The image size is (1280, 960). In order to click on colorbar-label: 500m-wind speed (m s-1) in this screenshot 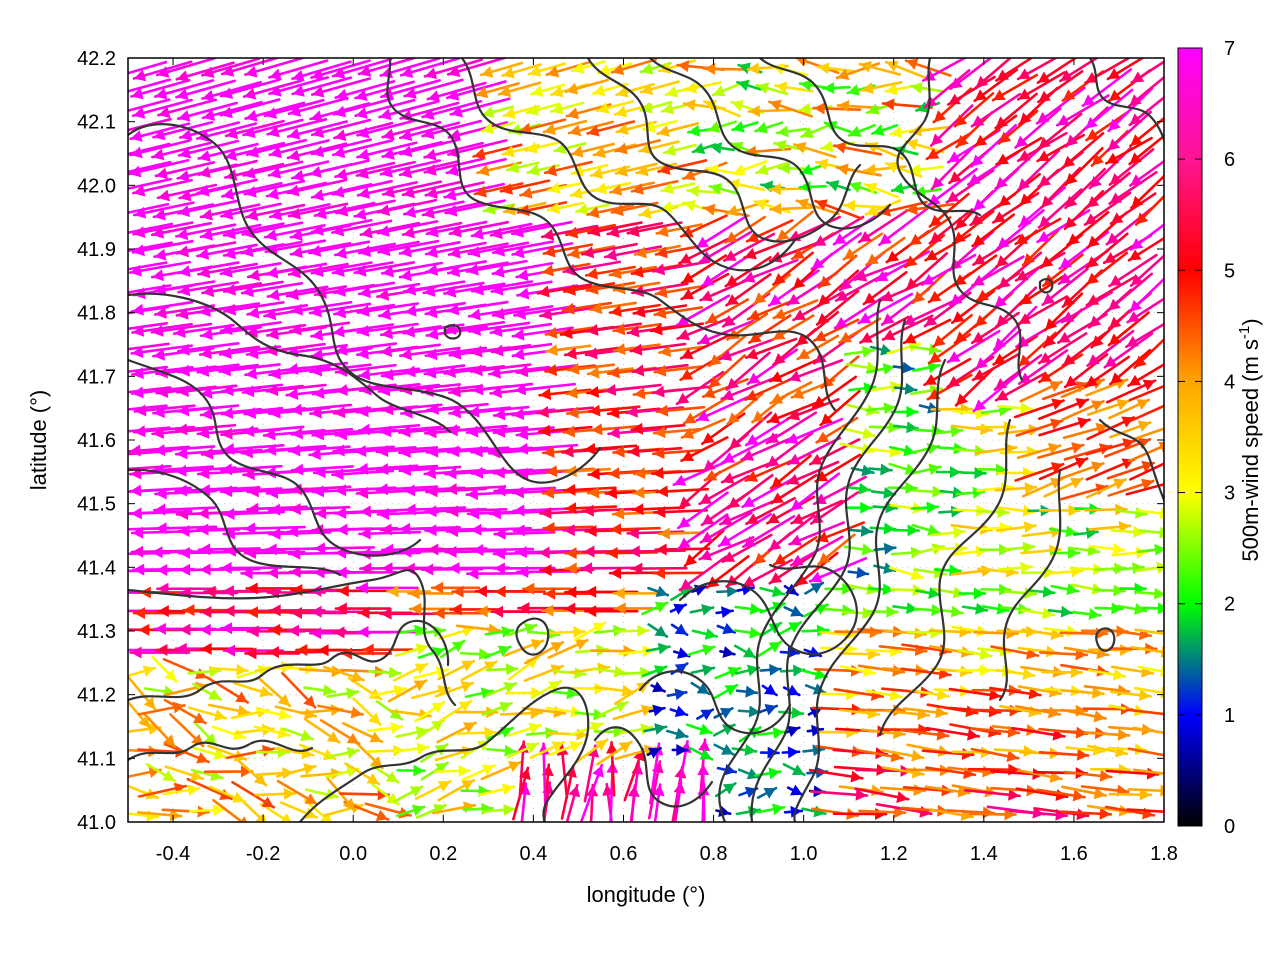, I will do `click(1249, 439)`.